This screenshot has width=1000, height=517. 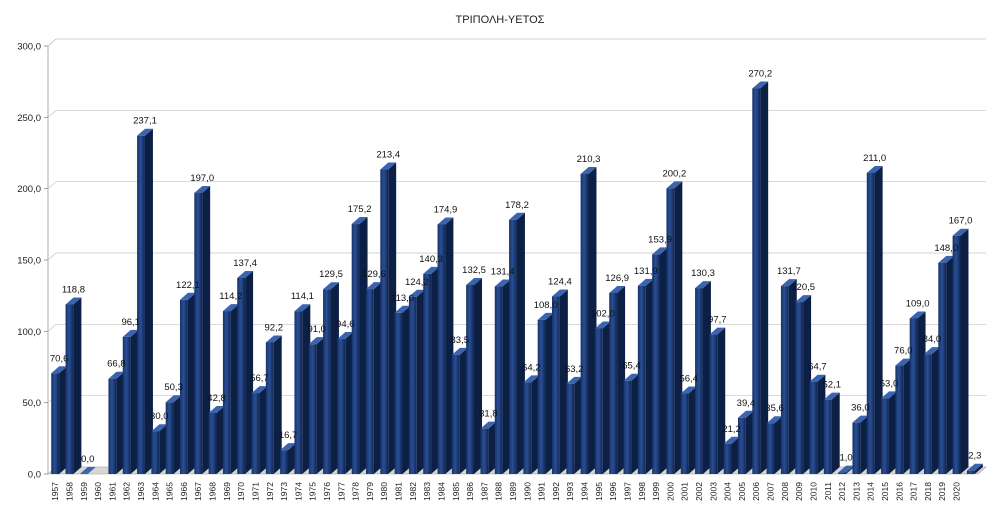 What do you see at coordinates (517, 205) in the screenshot?
I see `data-label: 178,2` at bounding box center [517, 205].